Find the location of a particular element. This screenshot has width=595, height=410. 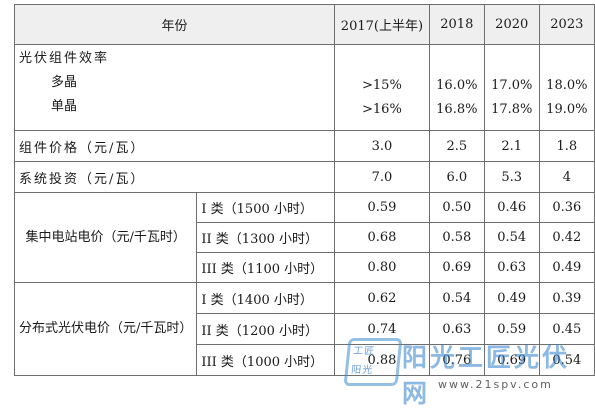

module-price-2020: 2.1 is located at coordinates (511, 146).